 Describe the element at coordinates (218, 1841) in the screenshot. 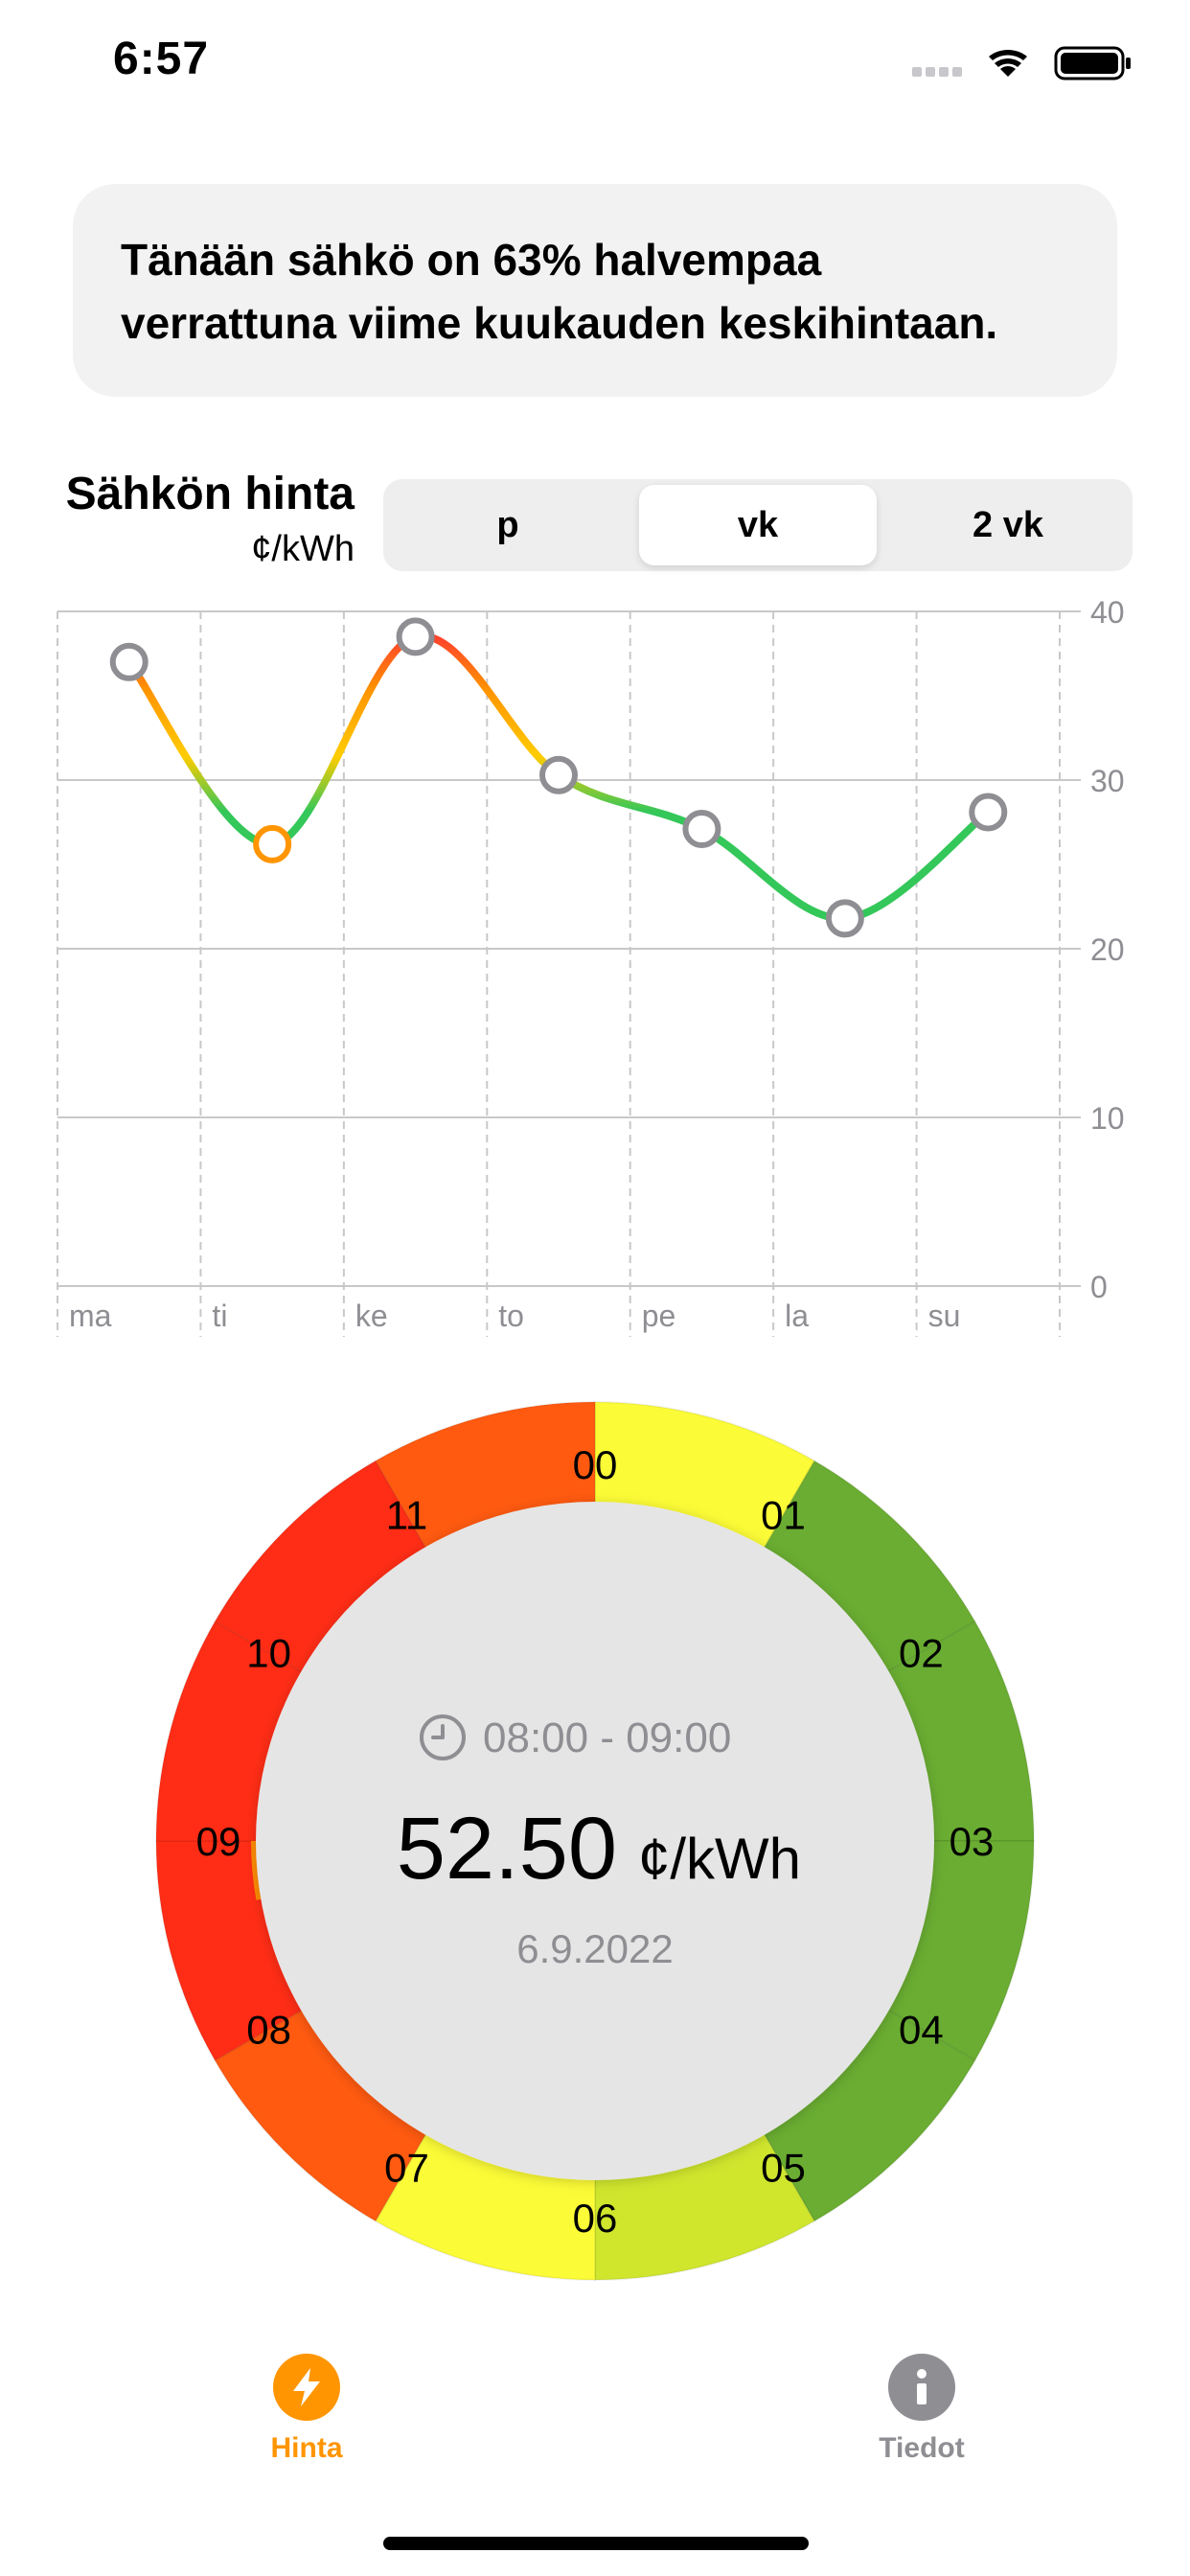

I see `hour-label: 09` at that location.